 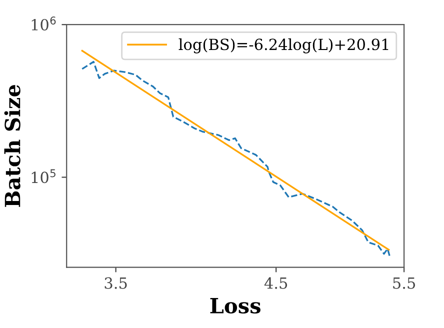 What do you see at coordinates (115, 283) in the screenshot?
I see `x-tick-label: 3.5` at bounding box center [115, 283].